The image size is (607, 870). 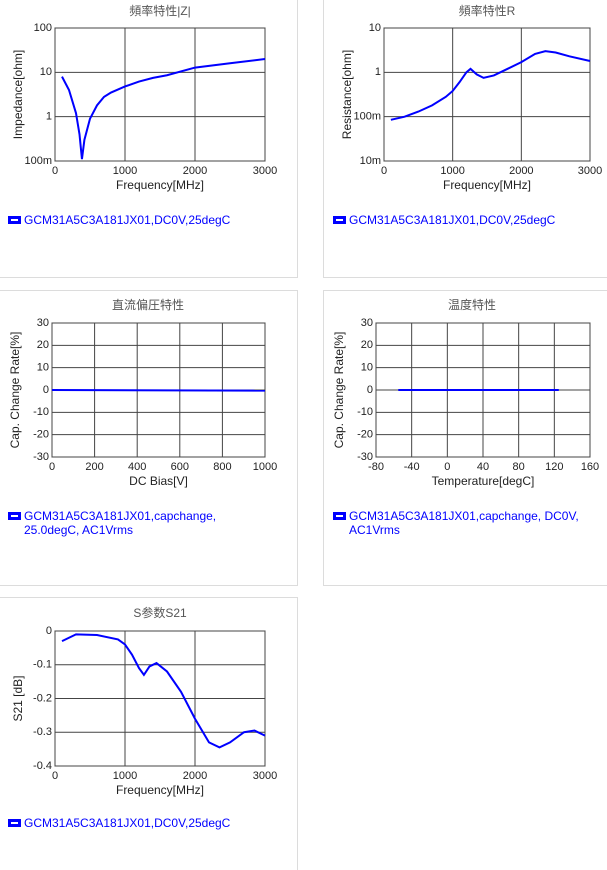 I want to click on x-tick-label: 160, so click(x=590, y=467).